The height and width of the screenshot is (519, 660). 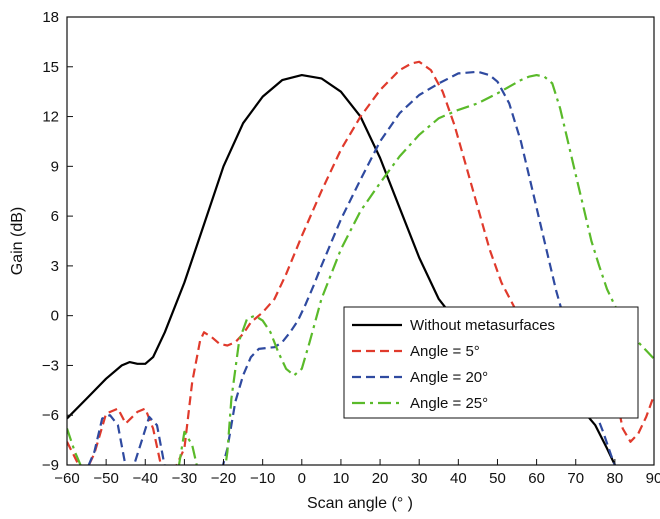 What do you see at coordinates (55, 266) in the screenshot?
I see `y-tick-label: 3` at bounding box center [55, 266].